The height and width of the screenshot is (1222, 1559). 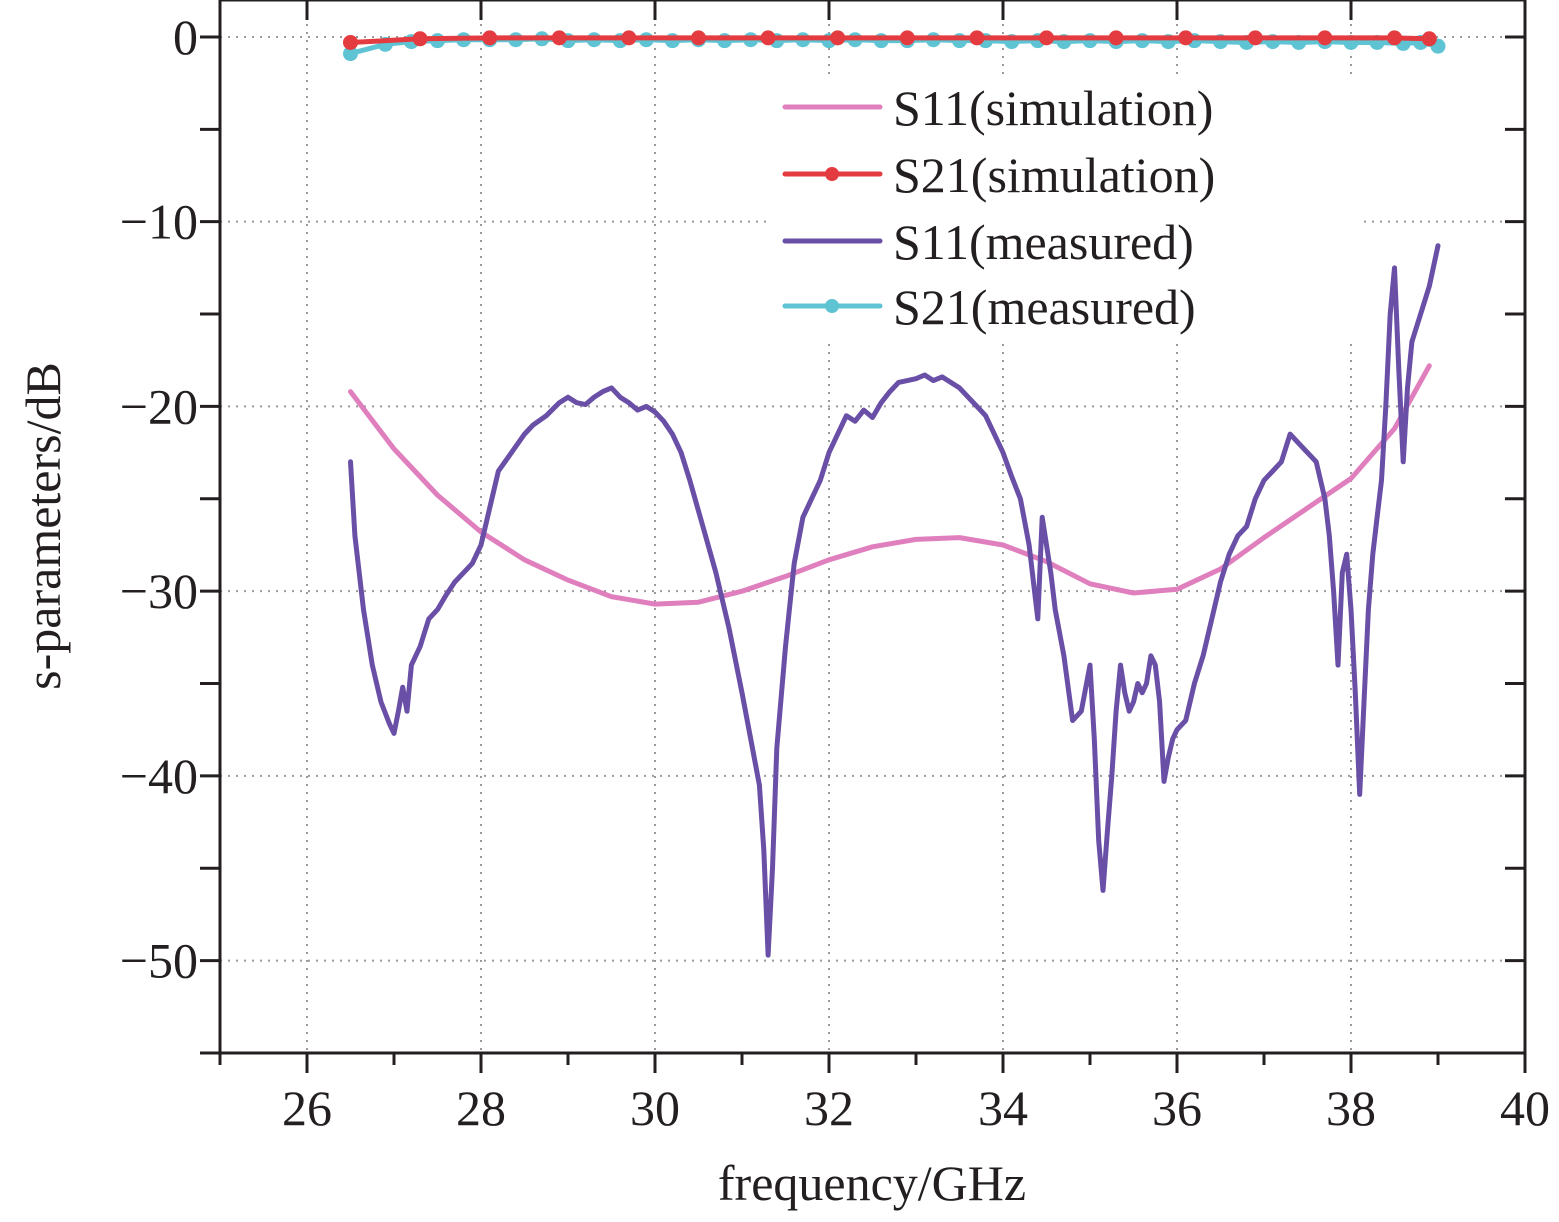 I want to click on legend-entry-s21-measured: S21(measured), so click(x=989, y=307).